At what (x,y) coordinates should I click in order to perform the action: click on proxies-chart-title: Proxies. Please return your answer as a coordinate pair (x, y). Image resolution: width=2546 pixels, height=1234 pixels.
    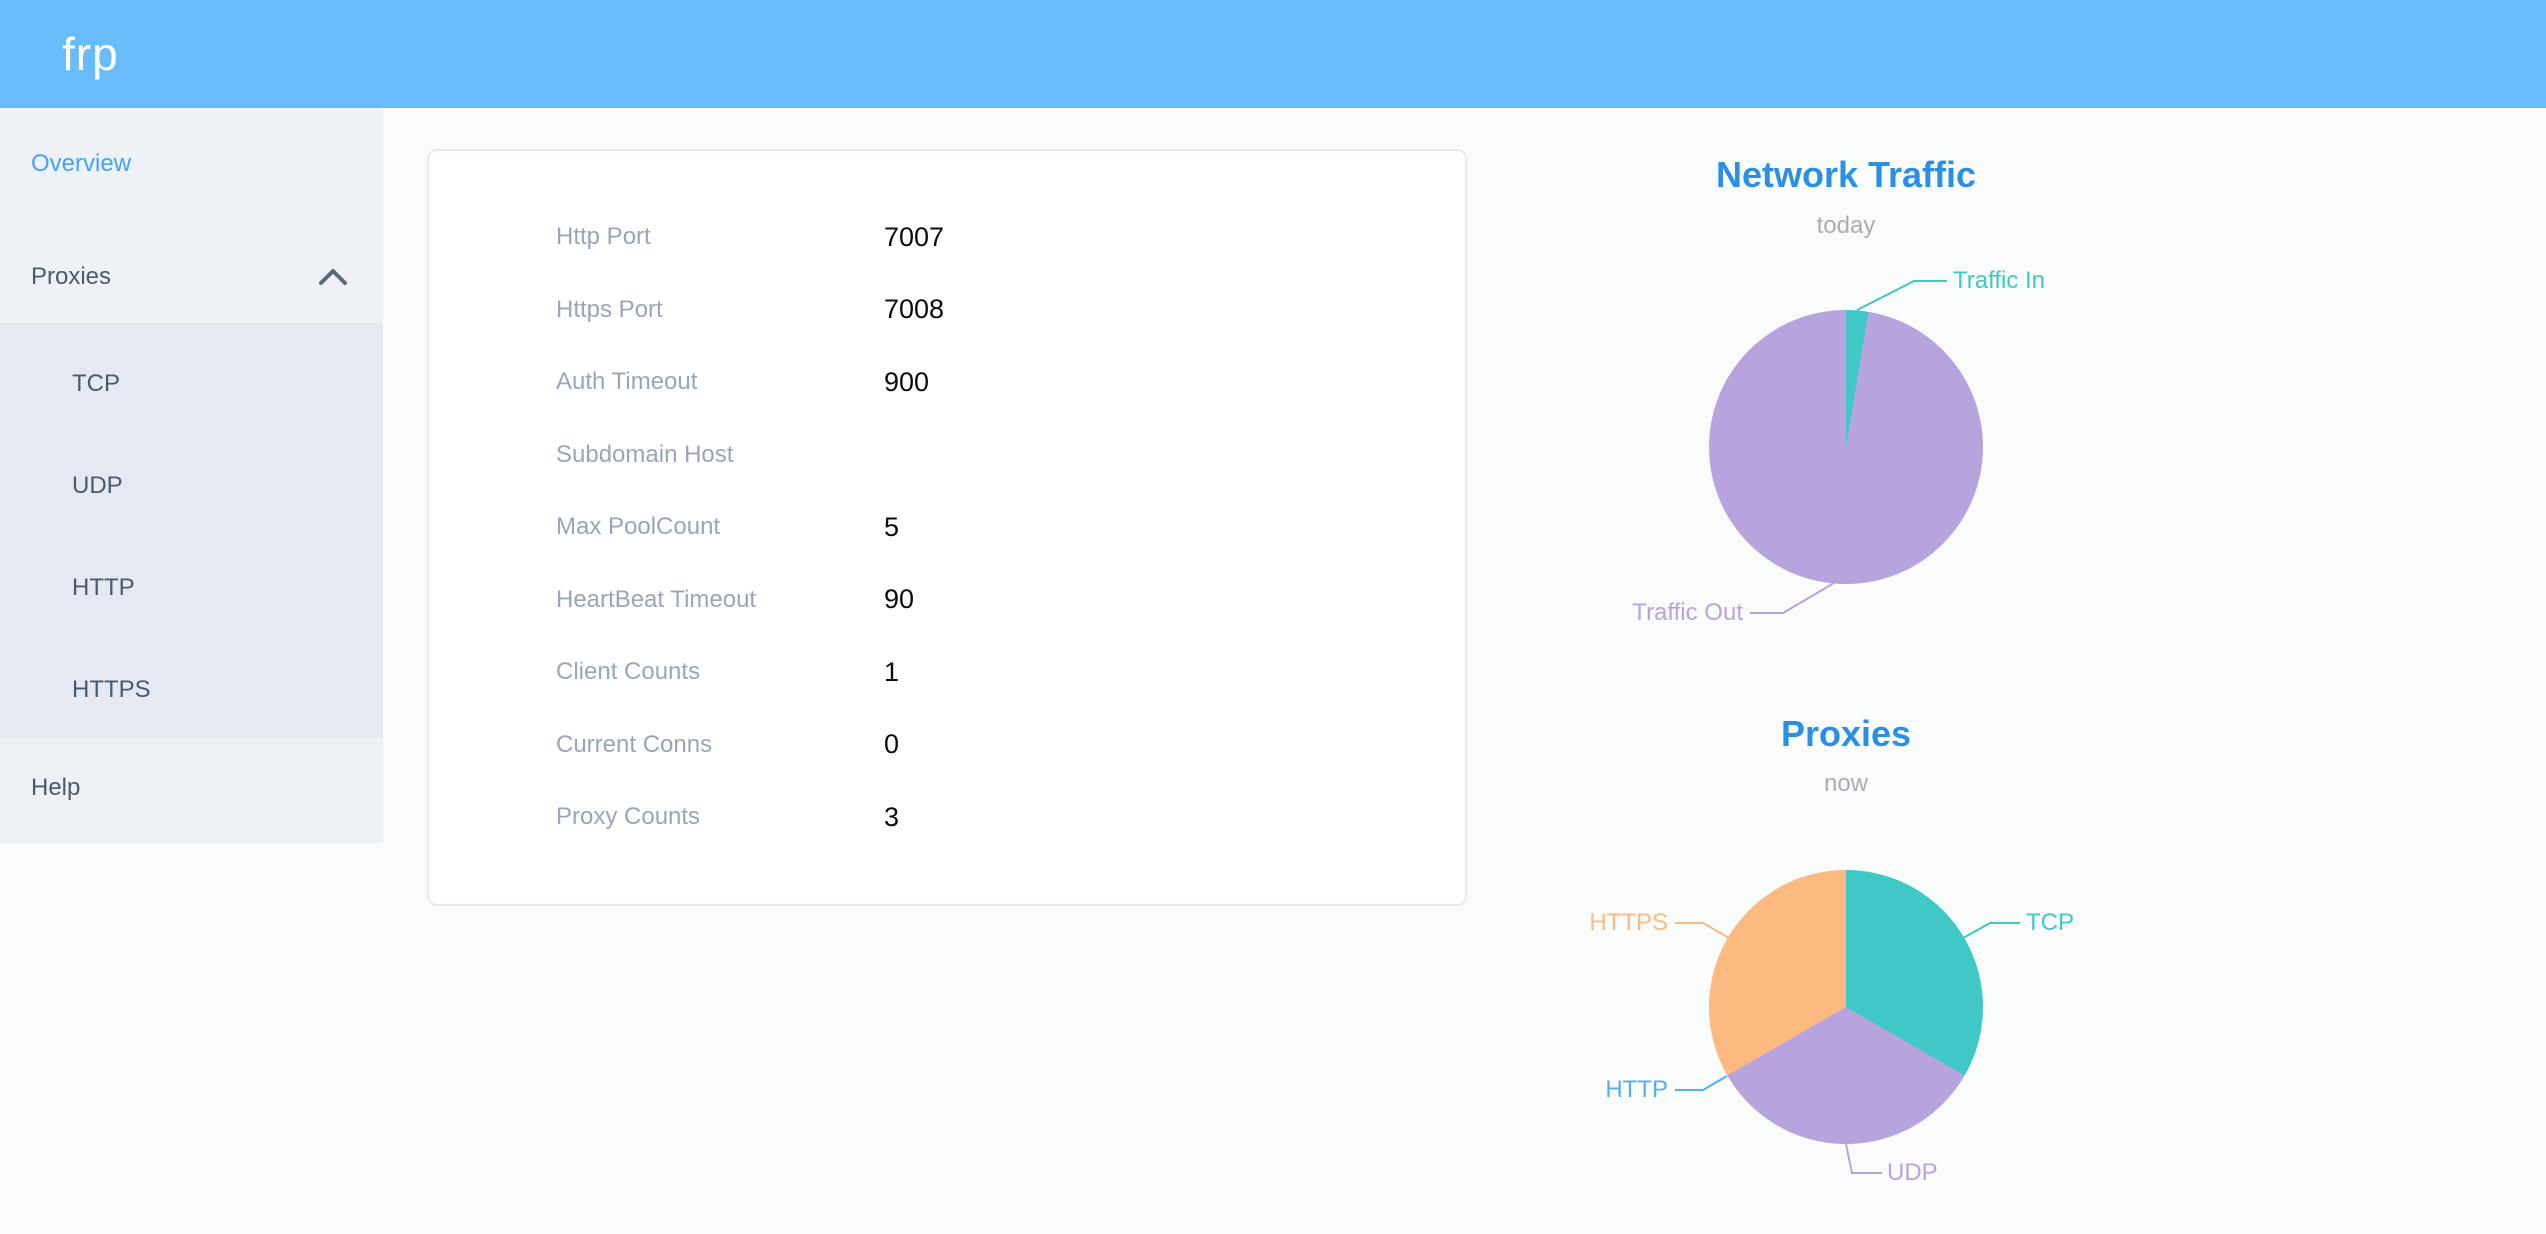
    Looking at the image, I should click on (1846, 733).